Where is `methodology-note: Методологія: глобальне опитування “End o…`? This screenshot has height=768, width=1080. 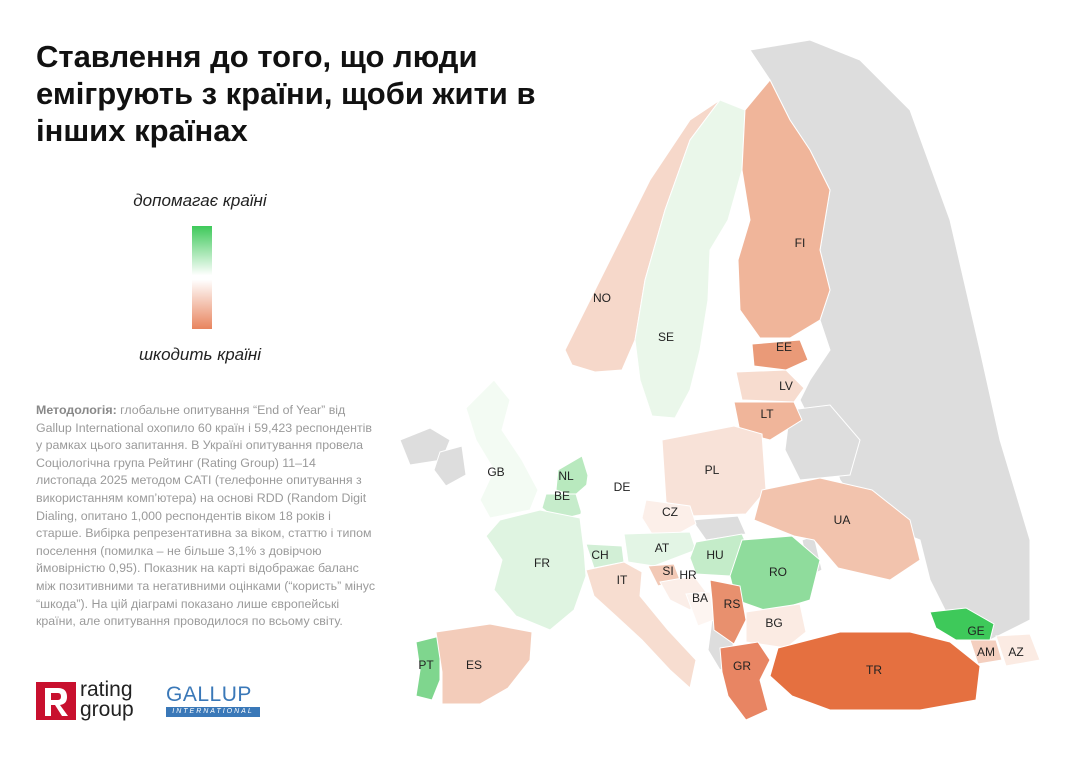 methodology-note: Методологія: глобальне опитування “End o… is located at coordinates (206, 516).